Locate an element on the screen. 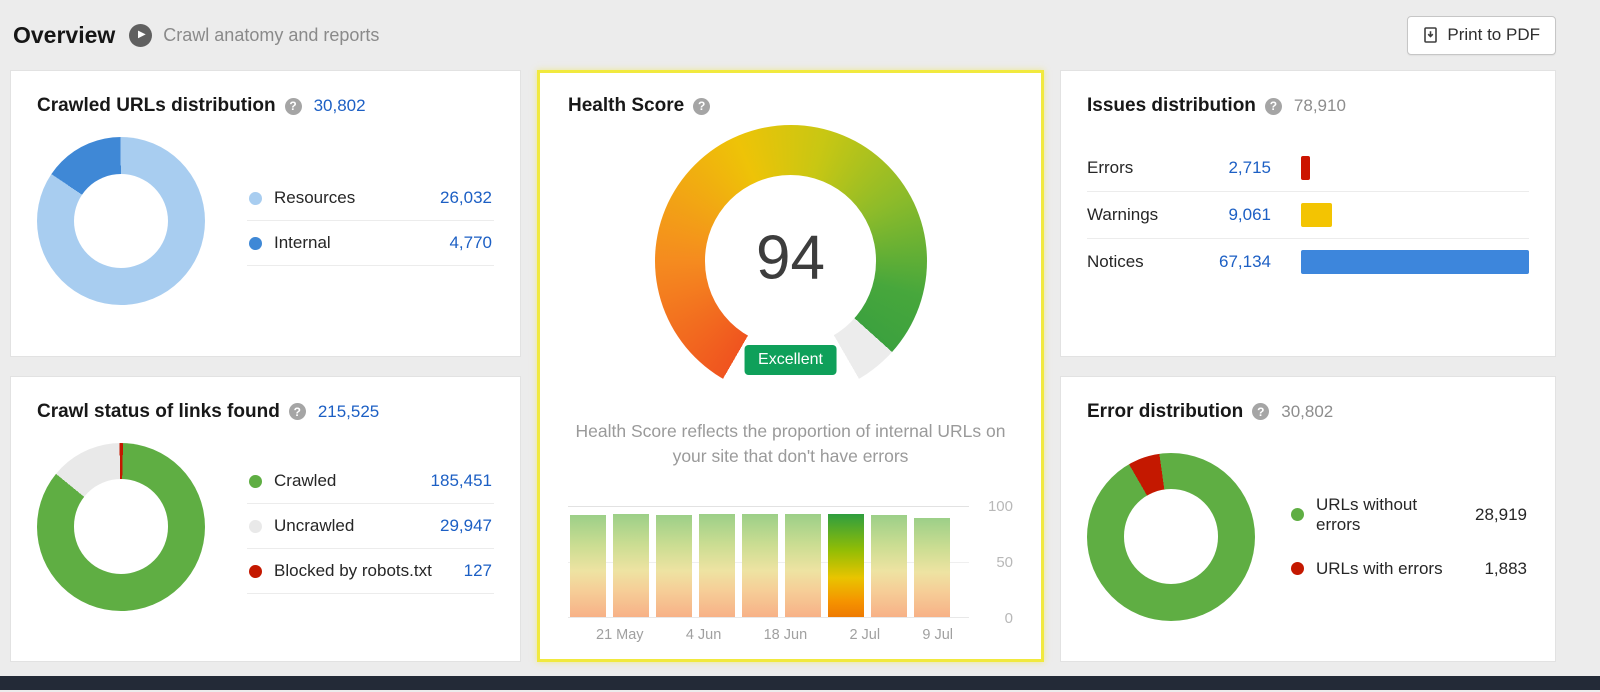  y-tick-0: 0 is located at coordinates (1008, 618).